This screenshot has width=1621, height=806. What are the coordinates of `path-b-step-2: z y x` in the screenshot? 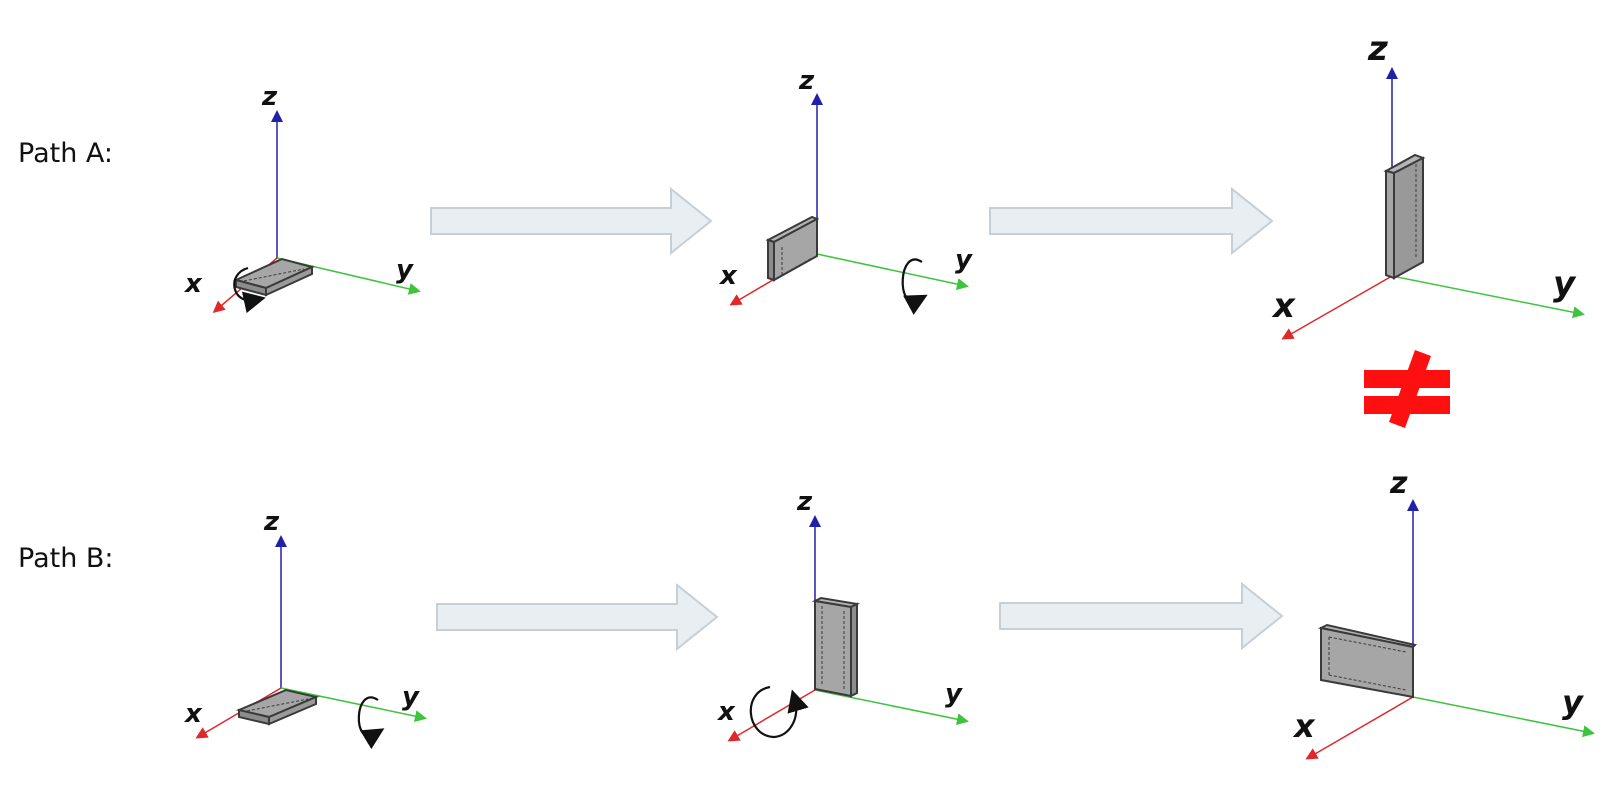 It's located at (842, 614).